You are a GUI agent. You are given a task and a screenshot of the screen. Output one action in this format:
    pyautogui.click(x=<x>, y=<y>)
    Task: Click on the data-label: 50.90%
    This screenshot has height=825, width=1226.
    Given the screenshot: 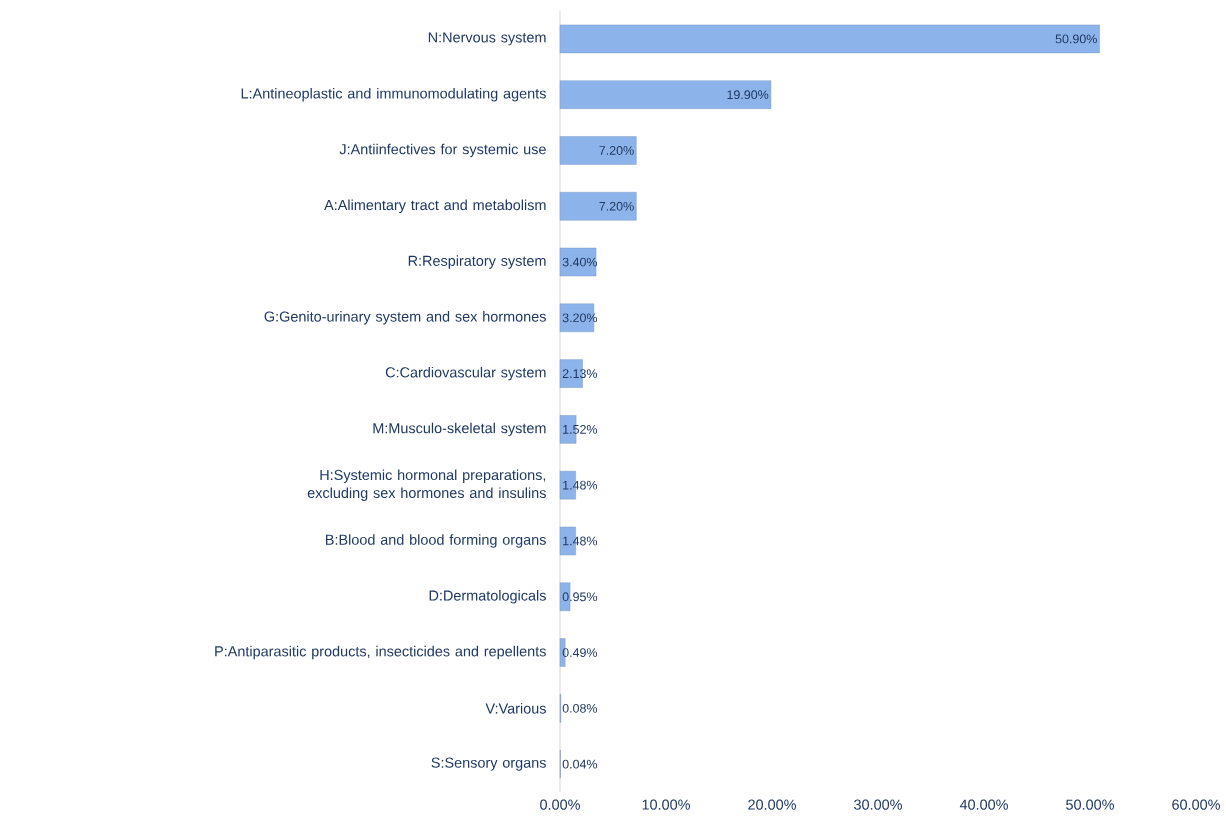 What is the action you would take?
    pyautogui.click(x=1076, y=39)
    